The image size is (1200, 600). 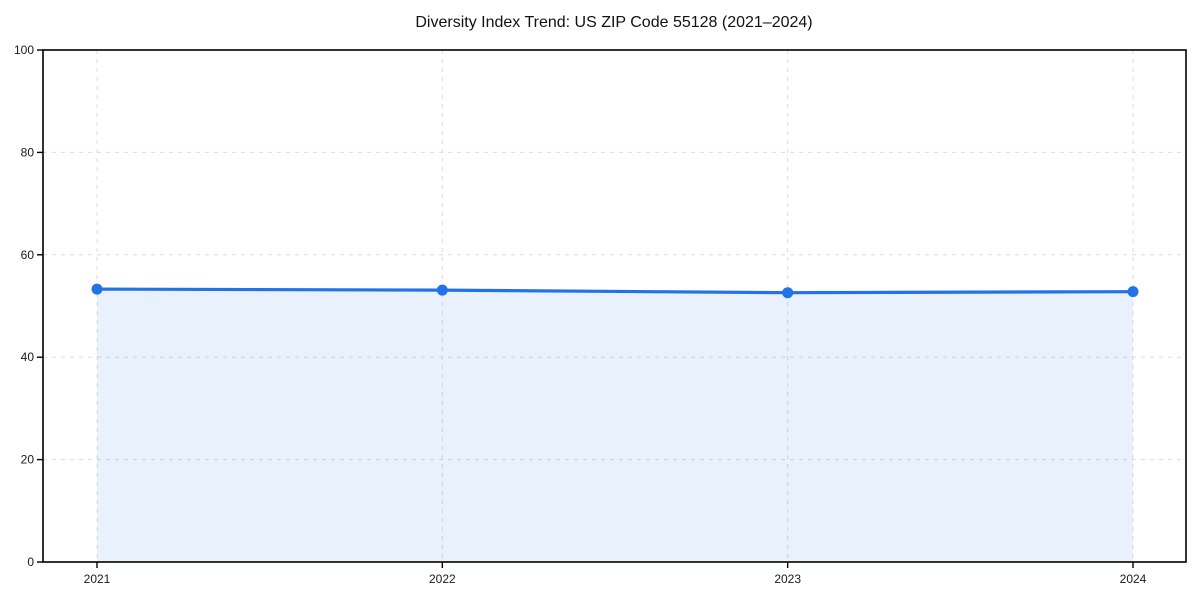 What do you see at coordinates (28, 255) in the screenshot?
I see `y-tick-label: 60` at bounding box center [28, 255].